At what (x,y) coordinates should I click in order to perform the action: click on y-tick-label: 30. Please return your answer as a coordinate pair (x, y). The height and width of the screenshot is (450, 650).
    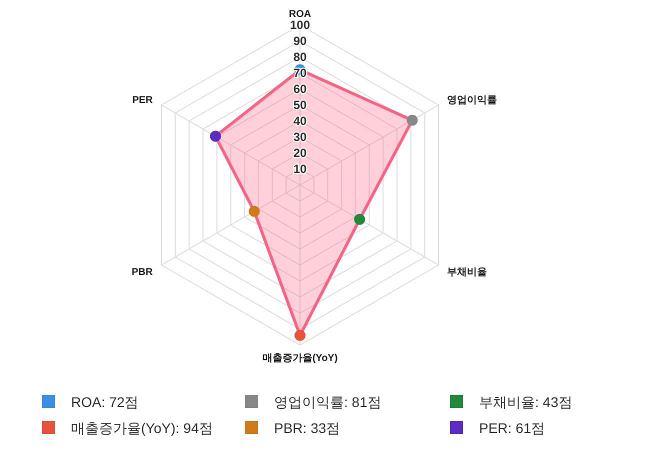
    Looking at the image, I should click on (300, 137).